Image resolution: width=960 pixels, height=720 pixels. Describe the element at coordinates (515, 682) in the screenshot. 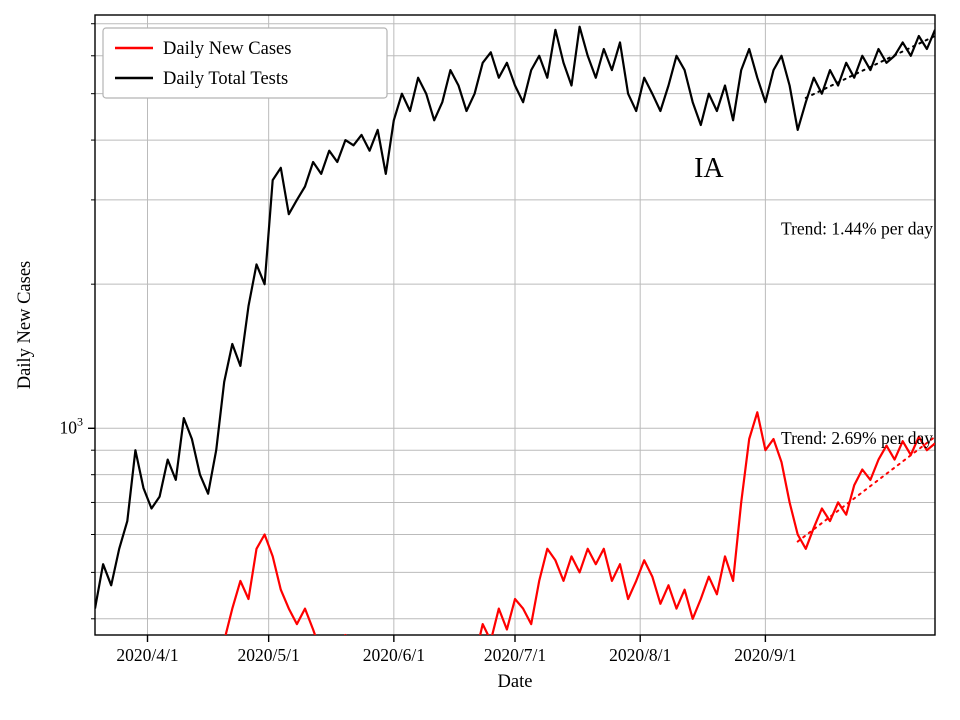

I see `x-axis-label: Date` at that location.